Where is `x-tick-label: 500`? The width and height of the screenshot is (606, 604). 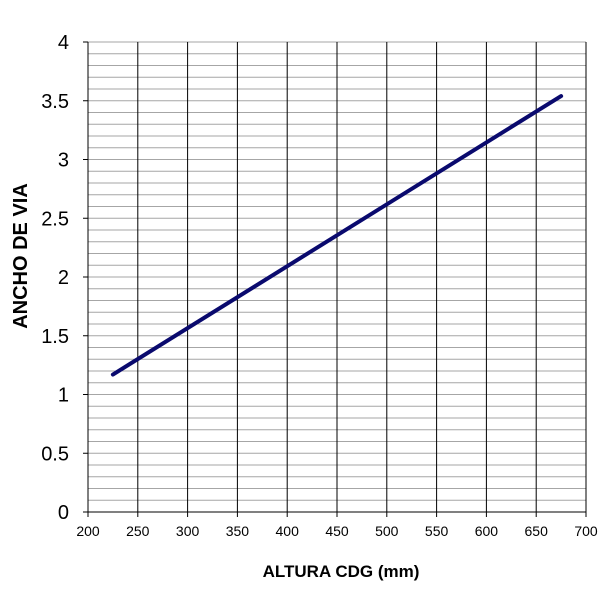
x-tick-label: 500 is located at coordinates (387, 531).